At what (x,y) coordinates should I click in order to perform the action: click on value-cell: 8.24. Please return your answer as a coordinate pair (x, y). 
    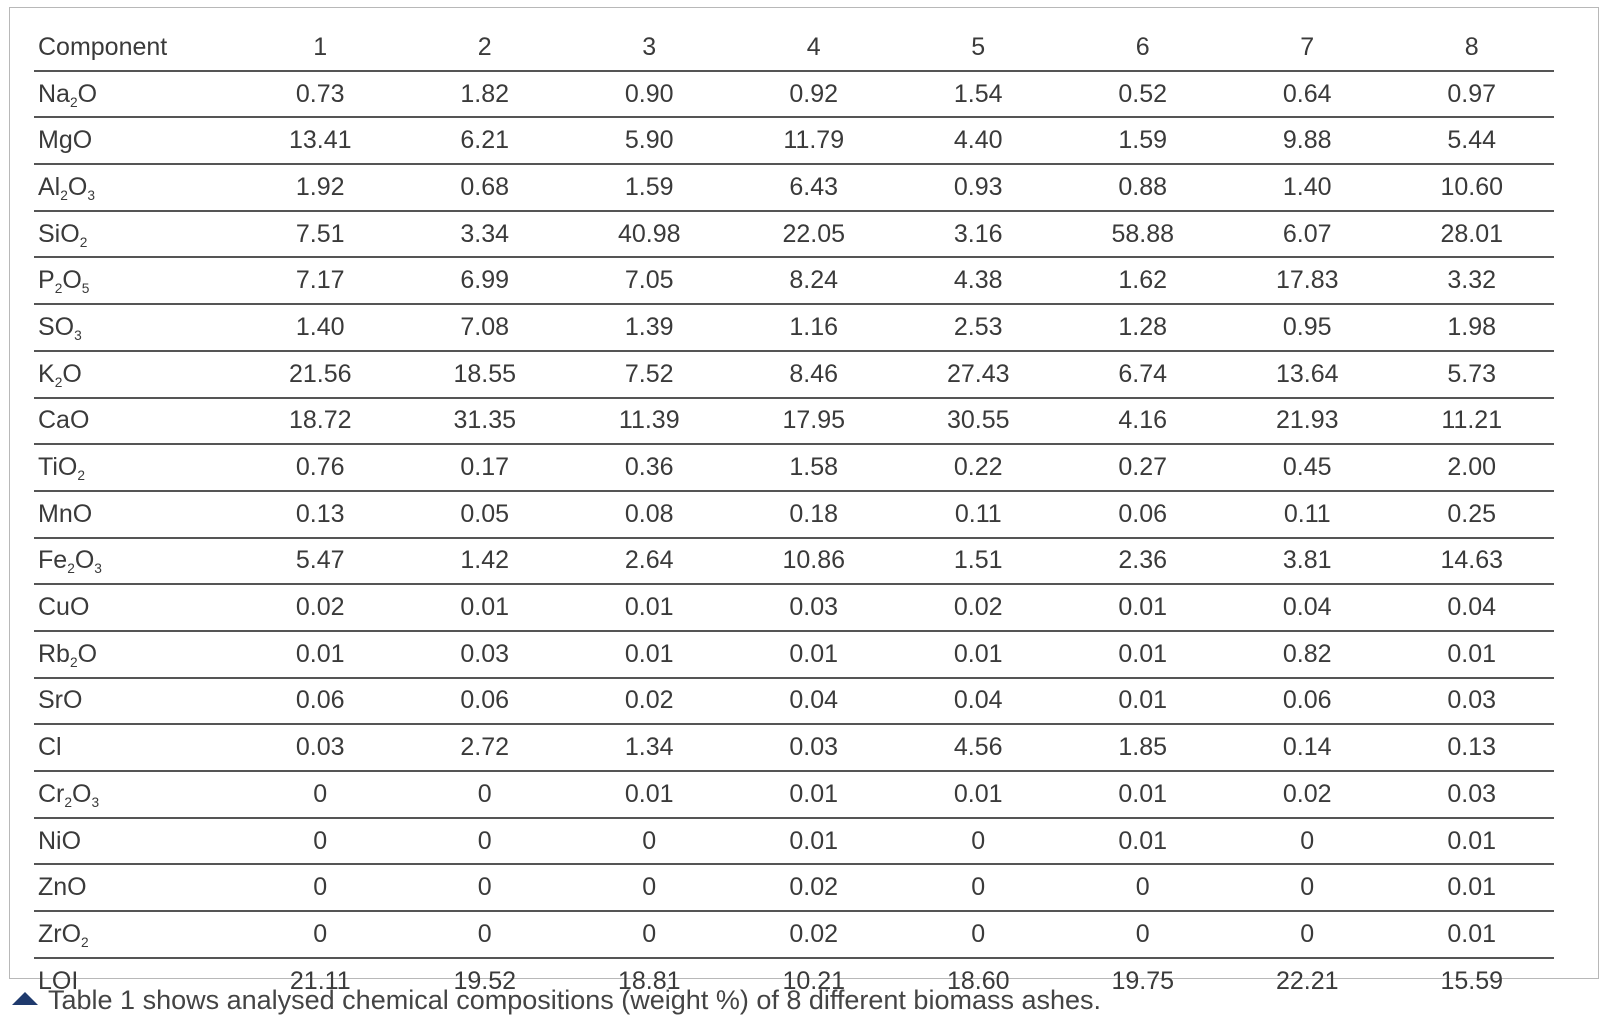
    Looking at the image, I should click on (813, 281).